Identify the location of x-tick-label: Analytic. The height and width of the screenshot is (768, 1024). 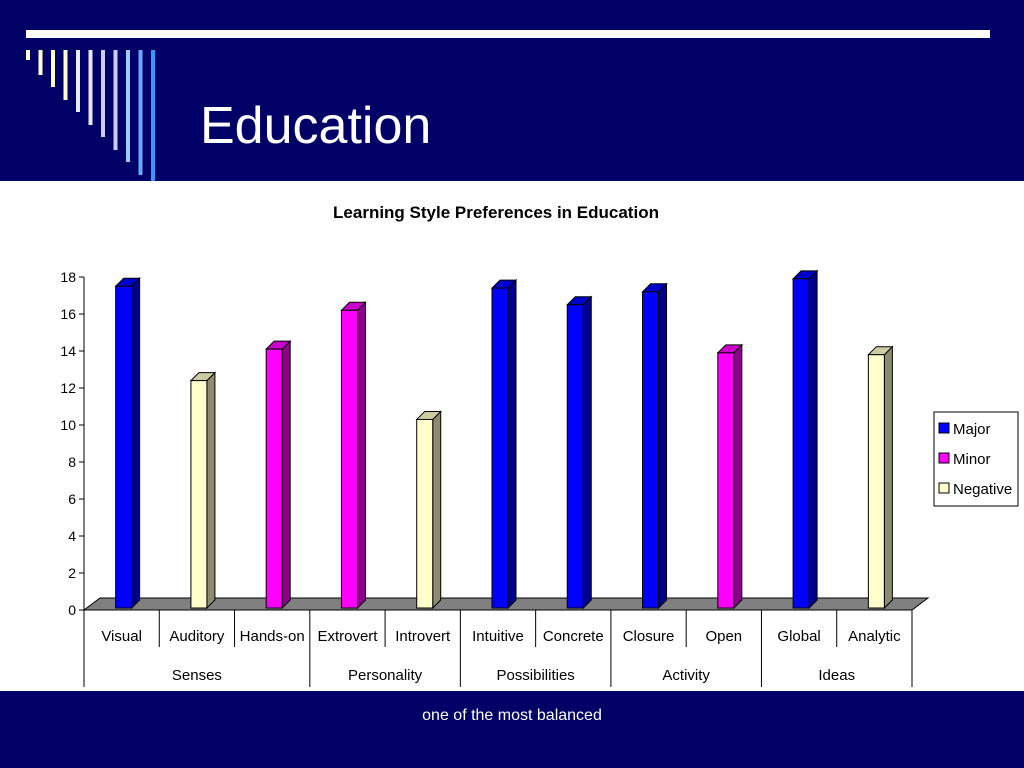
(874, 636).